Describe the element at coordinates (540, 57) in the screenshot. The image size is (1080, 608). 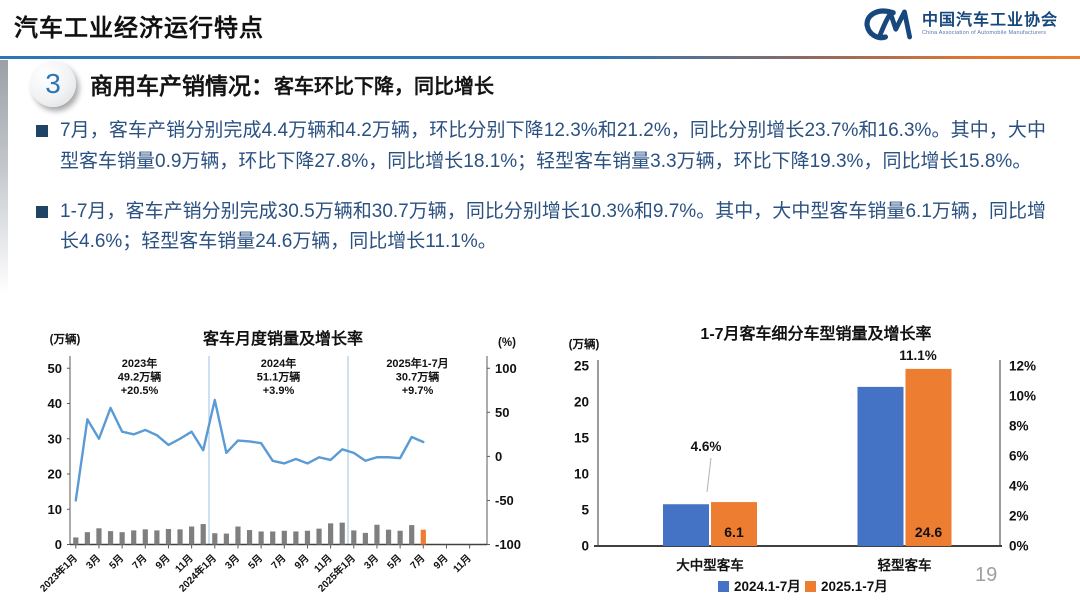
I see `header-underline` at that location.